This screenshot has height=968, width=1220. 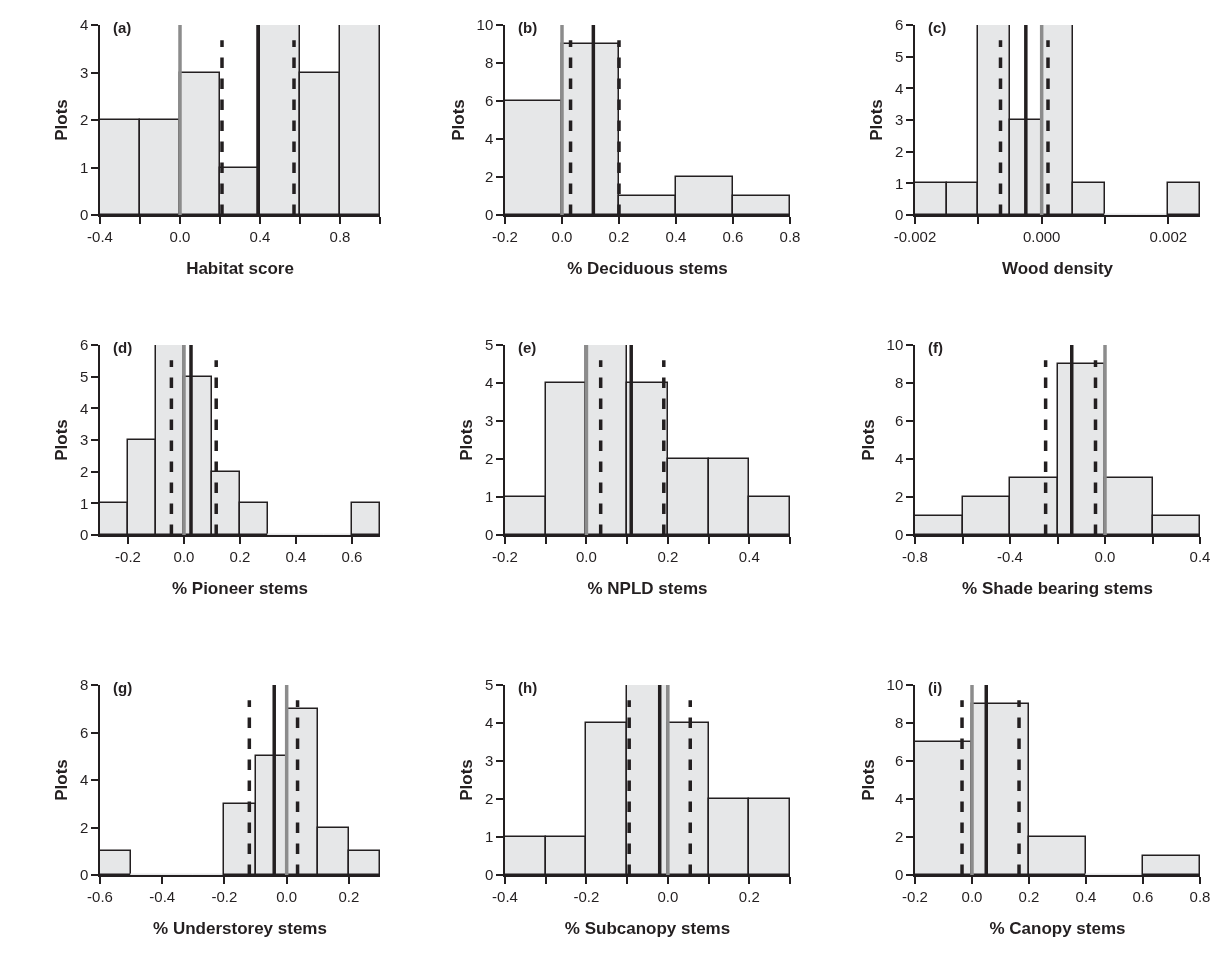 I want to click on x-axis-title: % Pioneer stems, so click(x=240, y=588).